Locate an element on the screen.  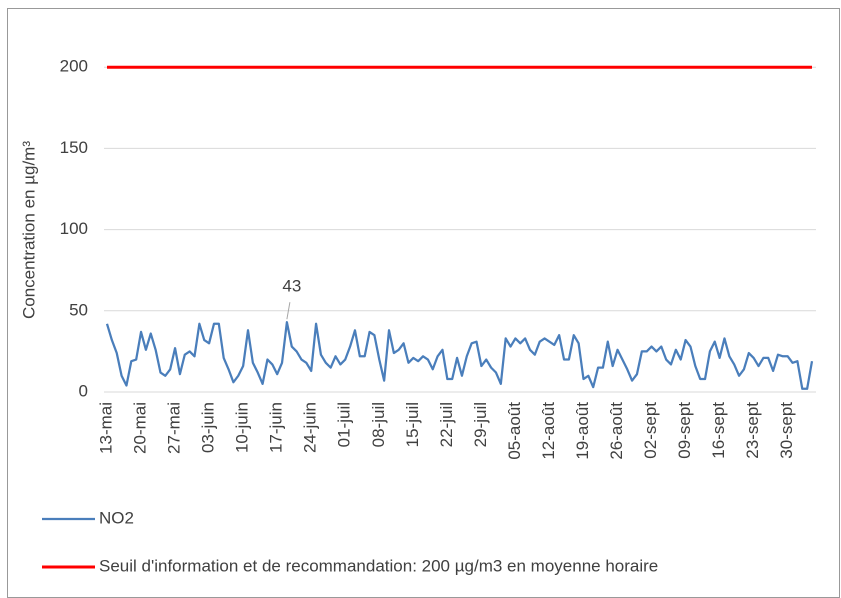
series-line is located at coordinates (459, 355).